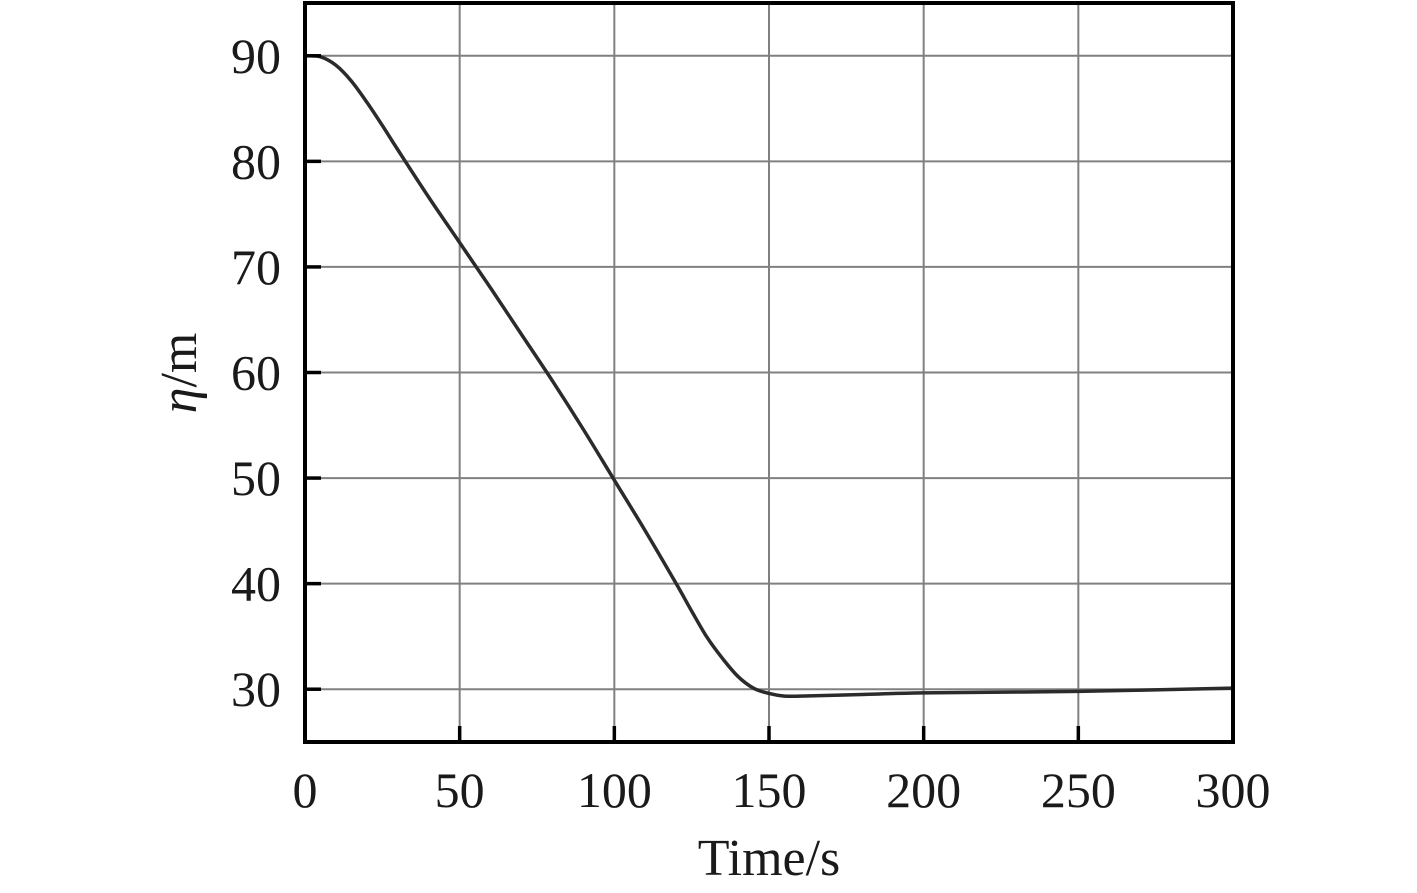 The height and width of the screenshot is (893, 1417). Describe the element at coordinates (923, 790) in the screenshot. I see `x-tick-label: 200` at that location.